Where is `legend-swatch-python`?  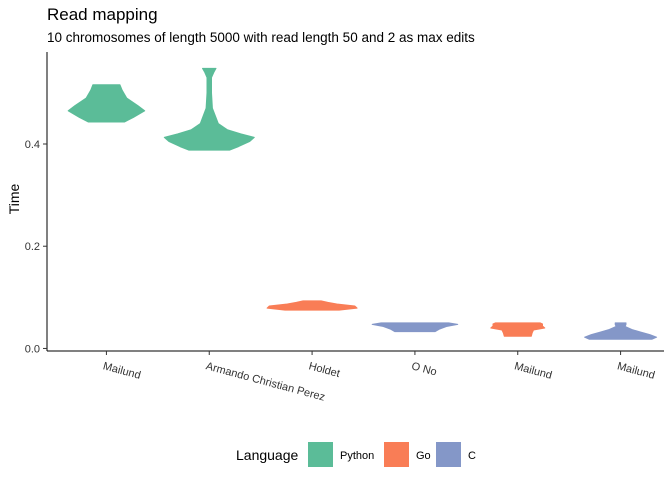 legend-swatch-python is located at coordinates (320, 454).